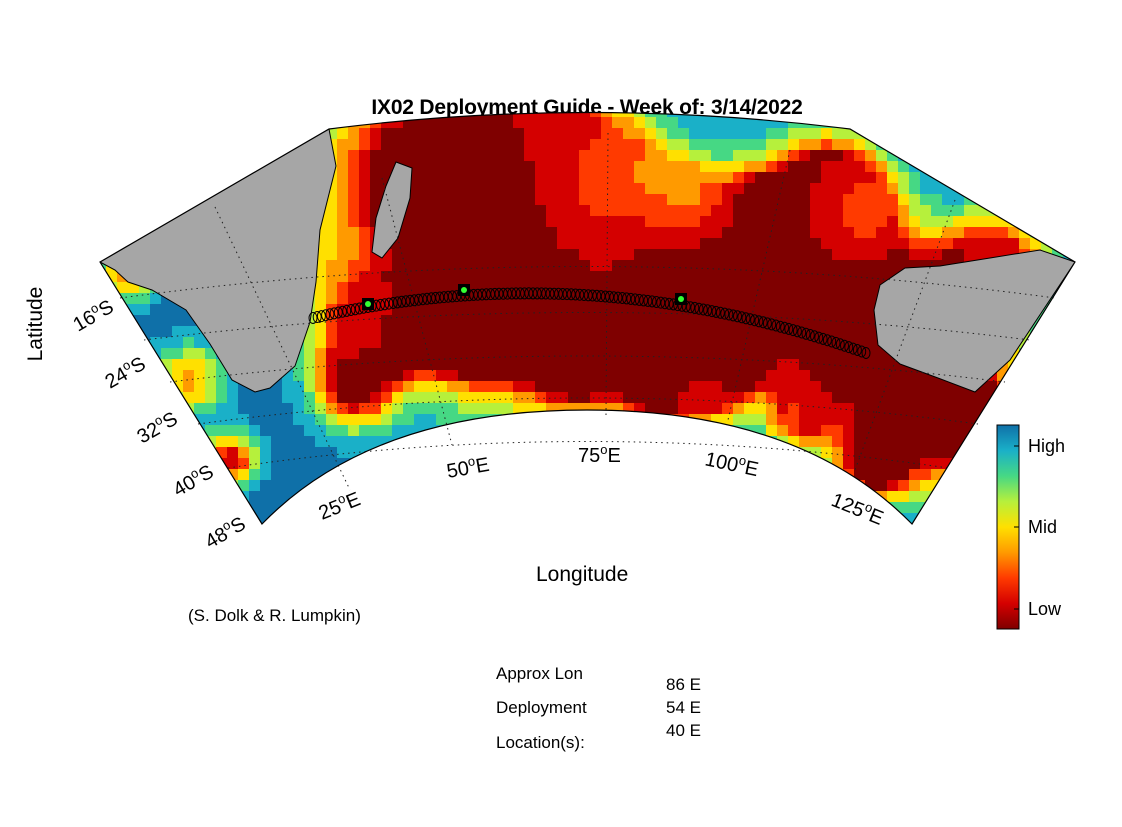 The width and height of the screenshot is (1122, 827). Describe the element at coordinates (683, 730) in the screenshot. I see `deployment-lon-3: 40 E` at that location.